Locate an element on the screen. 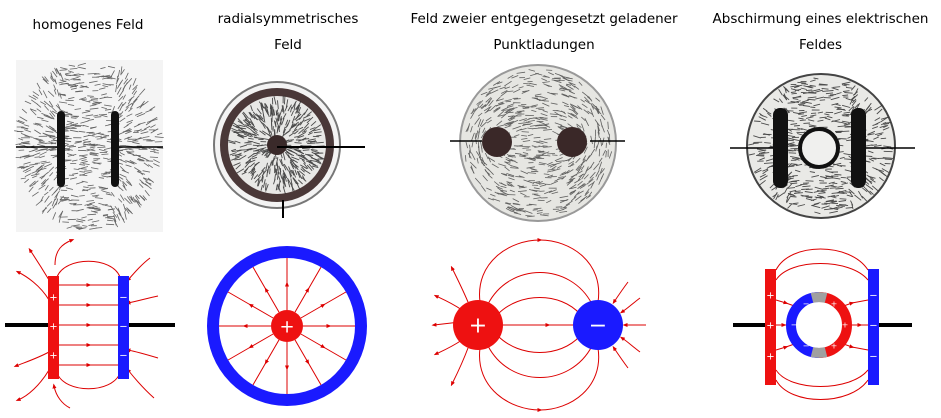  field-line is located at coordinates (308, 362).